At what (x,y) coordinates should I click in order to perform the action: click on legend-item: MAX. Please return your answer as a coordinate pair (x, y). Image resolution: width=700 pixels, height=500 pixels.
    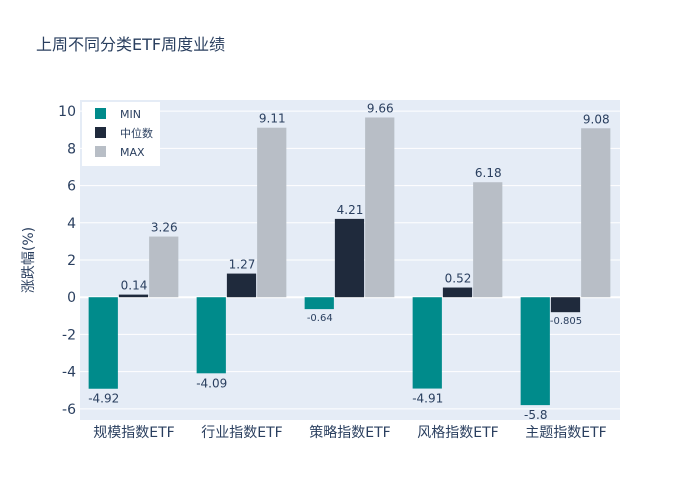
    Looking at the image, I should click on (120, 152).